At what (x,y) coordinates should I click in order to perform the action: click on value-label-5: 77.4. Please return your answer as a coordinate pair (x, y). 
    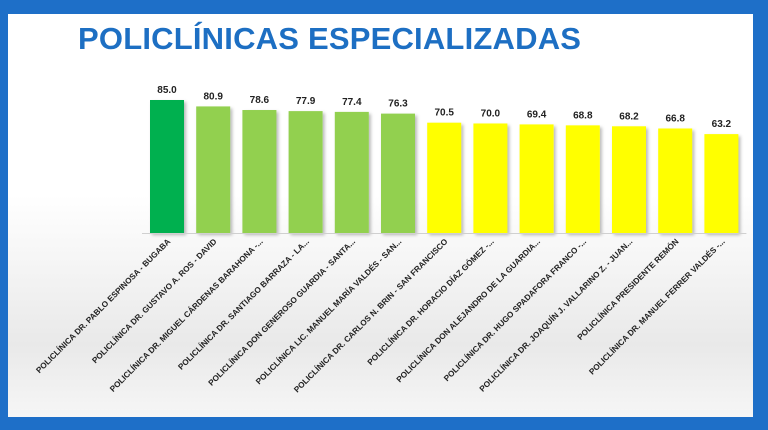
    Looking at the image, I should click on (352, 102).